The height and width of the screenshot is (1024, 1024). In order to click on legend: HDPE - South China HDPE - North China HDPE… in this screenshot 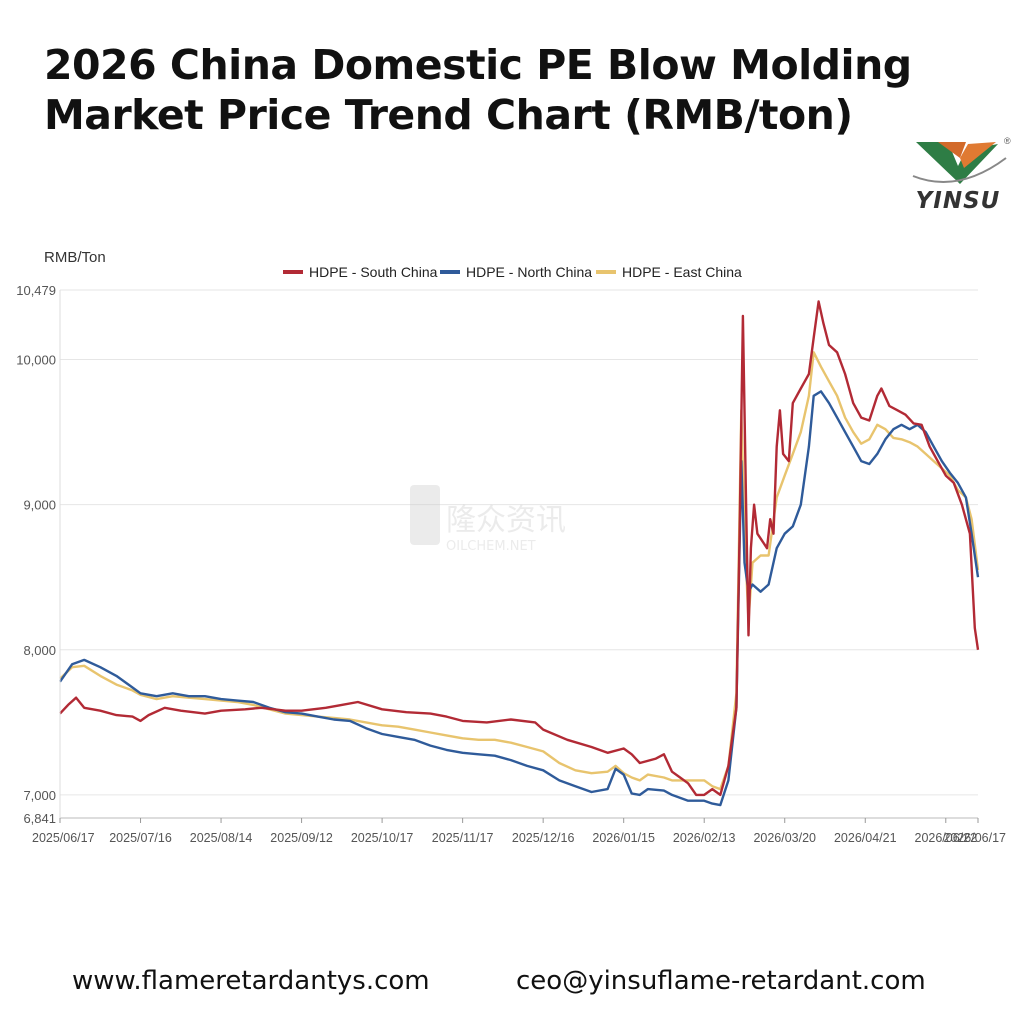, I will do `click(512, 272)`.